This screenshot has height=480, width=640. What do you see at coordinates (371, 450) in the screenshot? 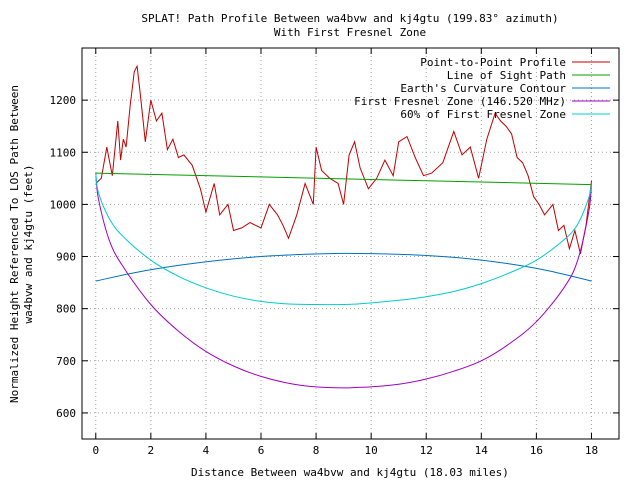
I see `x-tick-label: 10` at bounding box center [371, 450].